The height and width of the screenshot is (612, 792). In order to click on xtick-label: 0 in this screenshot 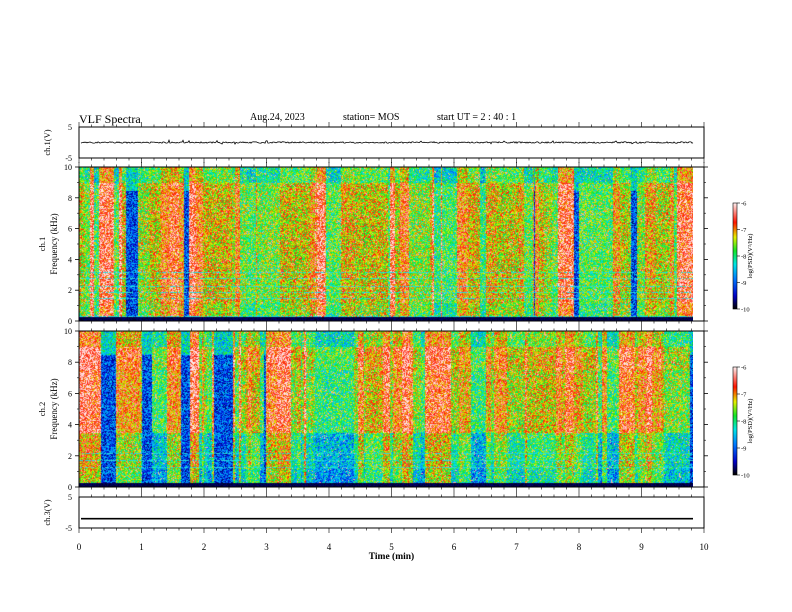, I will do `click(79, 547)`.